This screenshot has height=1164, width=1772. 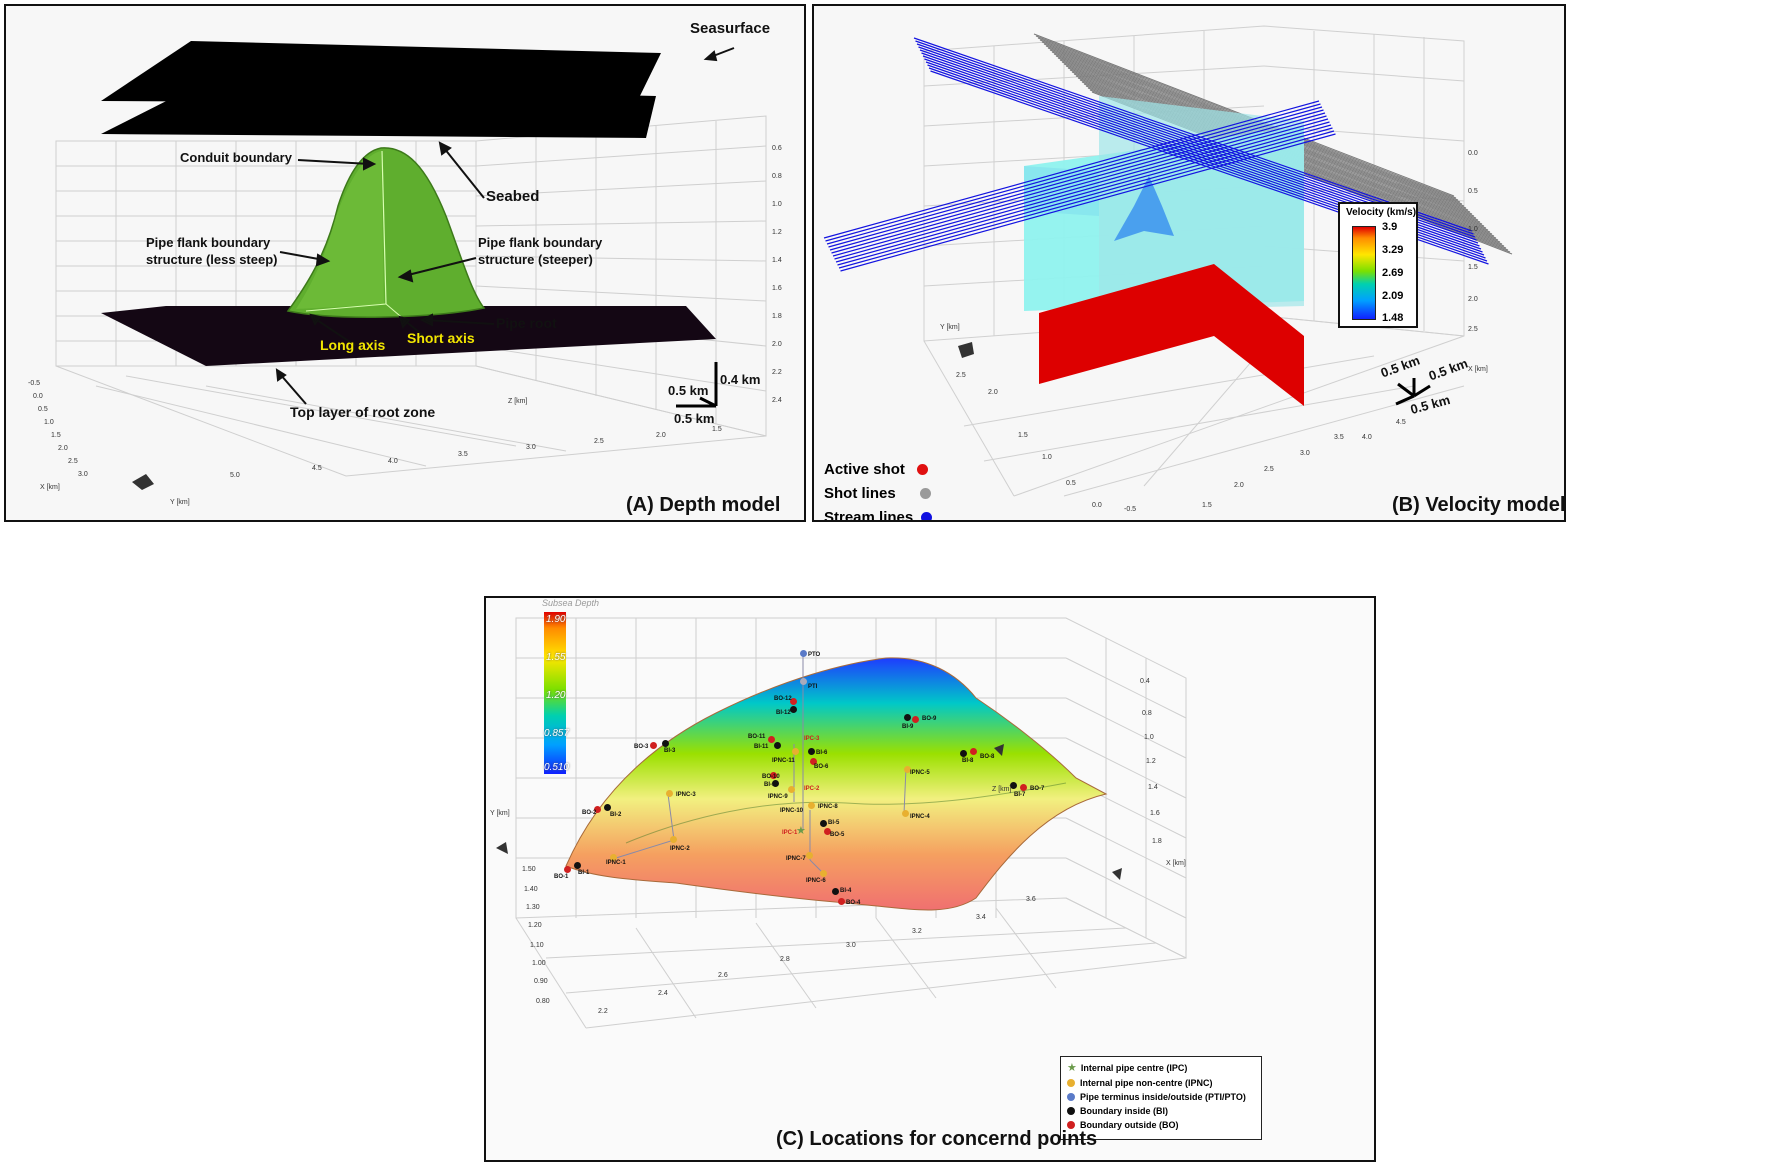 What do you see at coordinates (785, 959) in the screenshot?
I see `bottom-tick-c: 2.8` at bounding box center [785, 959].